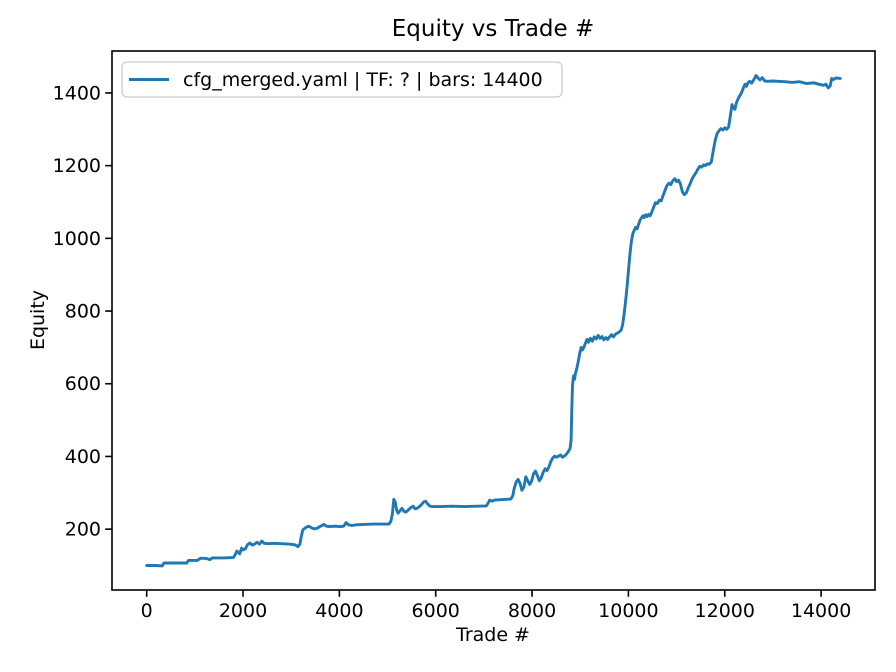 This screenshot has width=896, height=672. I want to click on y-tick-label: 600, so click(83, 384).